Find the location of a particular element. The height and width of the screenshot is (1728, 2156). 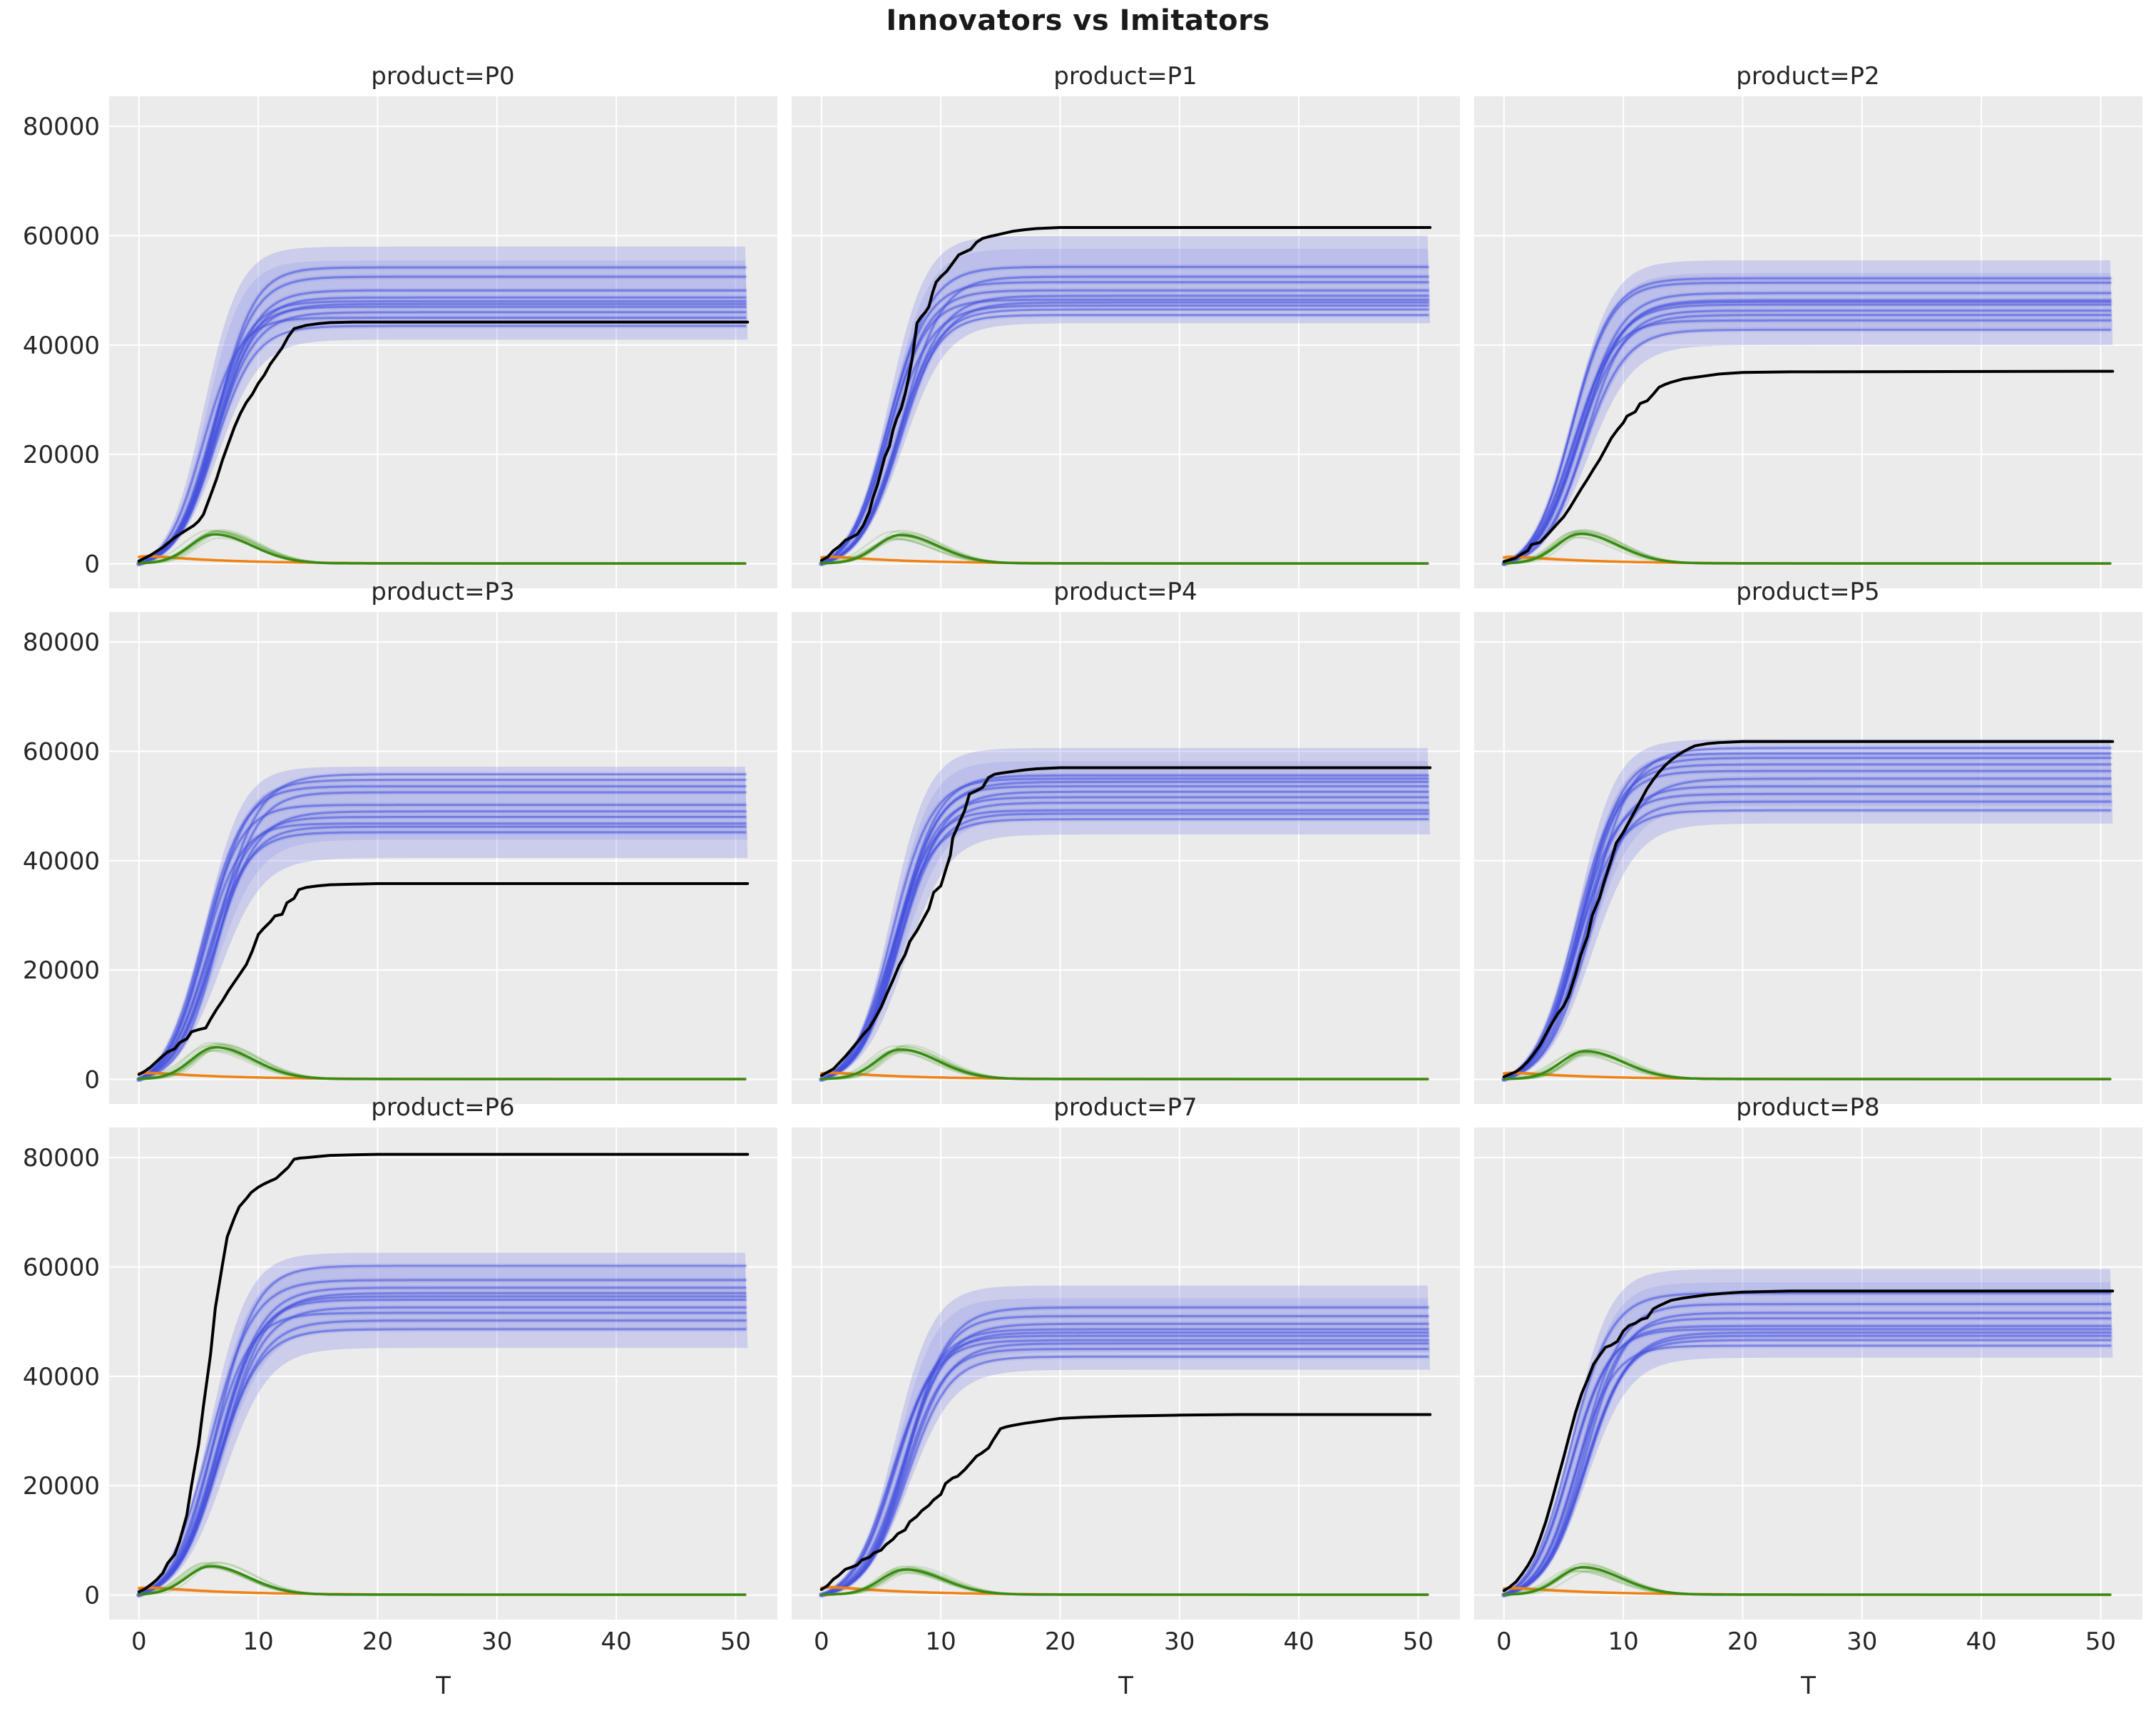

subplot-P2 is located at coordinates (1808, 342).